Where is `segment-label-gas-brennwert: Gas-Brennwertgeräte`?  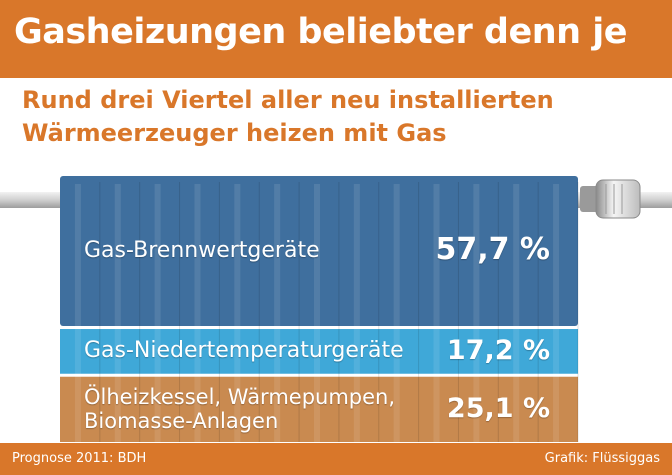 segment-label-gas-brennwert: Gas-Brennwertgeräte is located at coordinates (202, 250).